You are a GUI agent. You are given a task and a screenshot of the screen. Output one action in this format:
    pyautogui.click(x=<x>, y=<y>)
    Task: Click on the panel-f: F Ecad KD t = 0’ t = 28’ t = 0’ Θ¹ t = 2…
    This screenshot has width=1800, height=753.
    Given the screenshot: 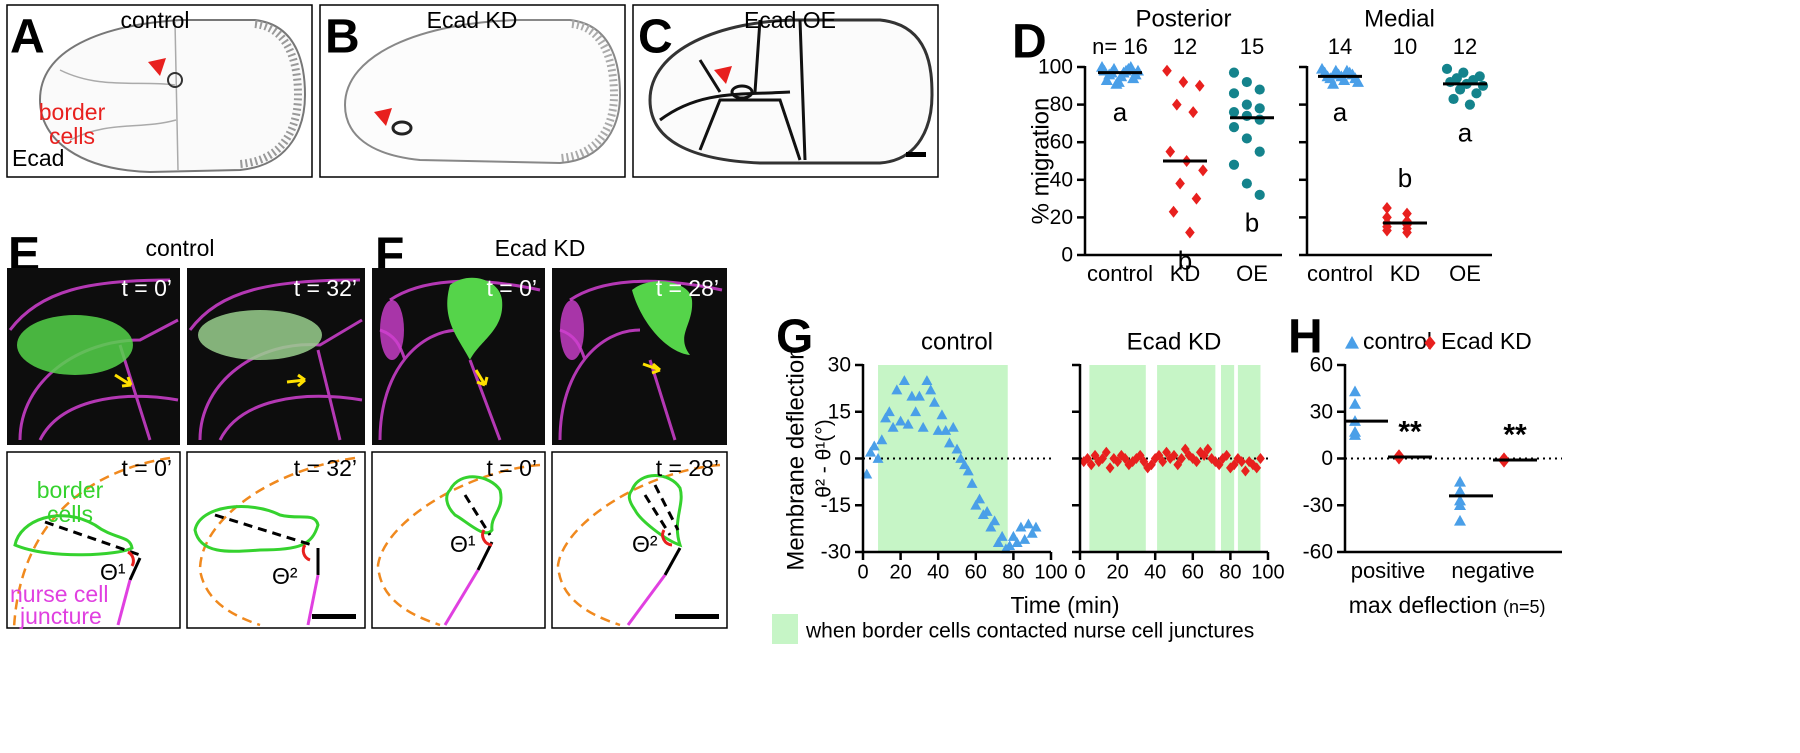 What is the action you would take?
    pyautogui.click(x=549, y=429)
    